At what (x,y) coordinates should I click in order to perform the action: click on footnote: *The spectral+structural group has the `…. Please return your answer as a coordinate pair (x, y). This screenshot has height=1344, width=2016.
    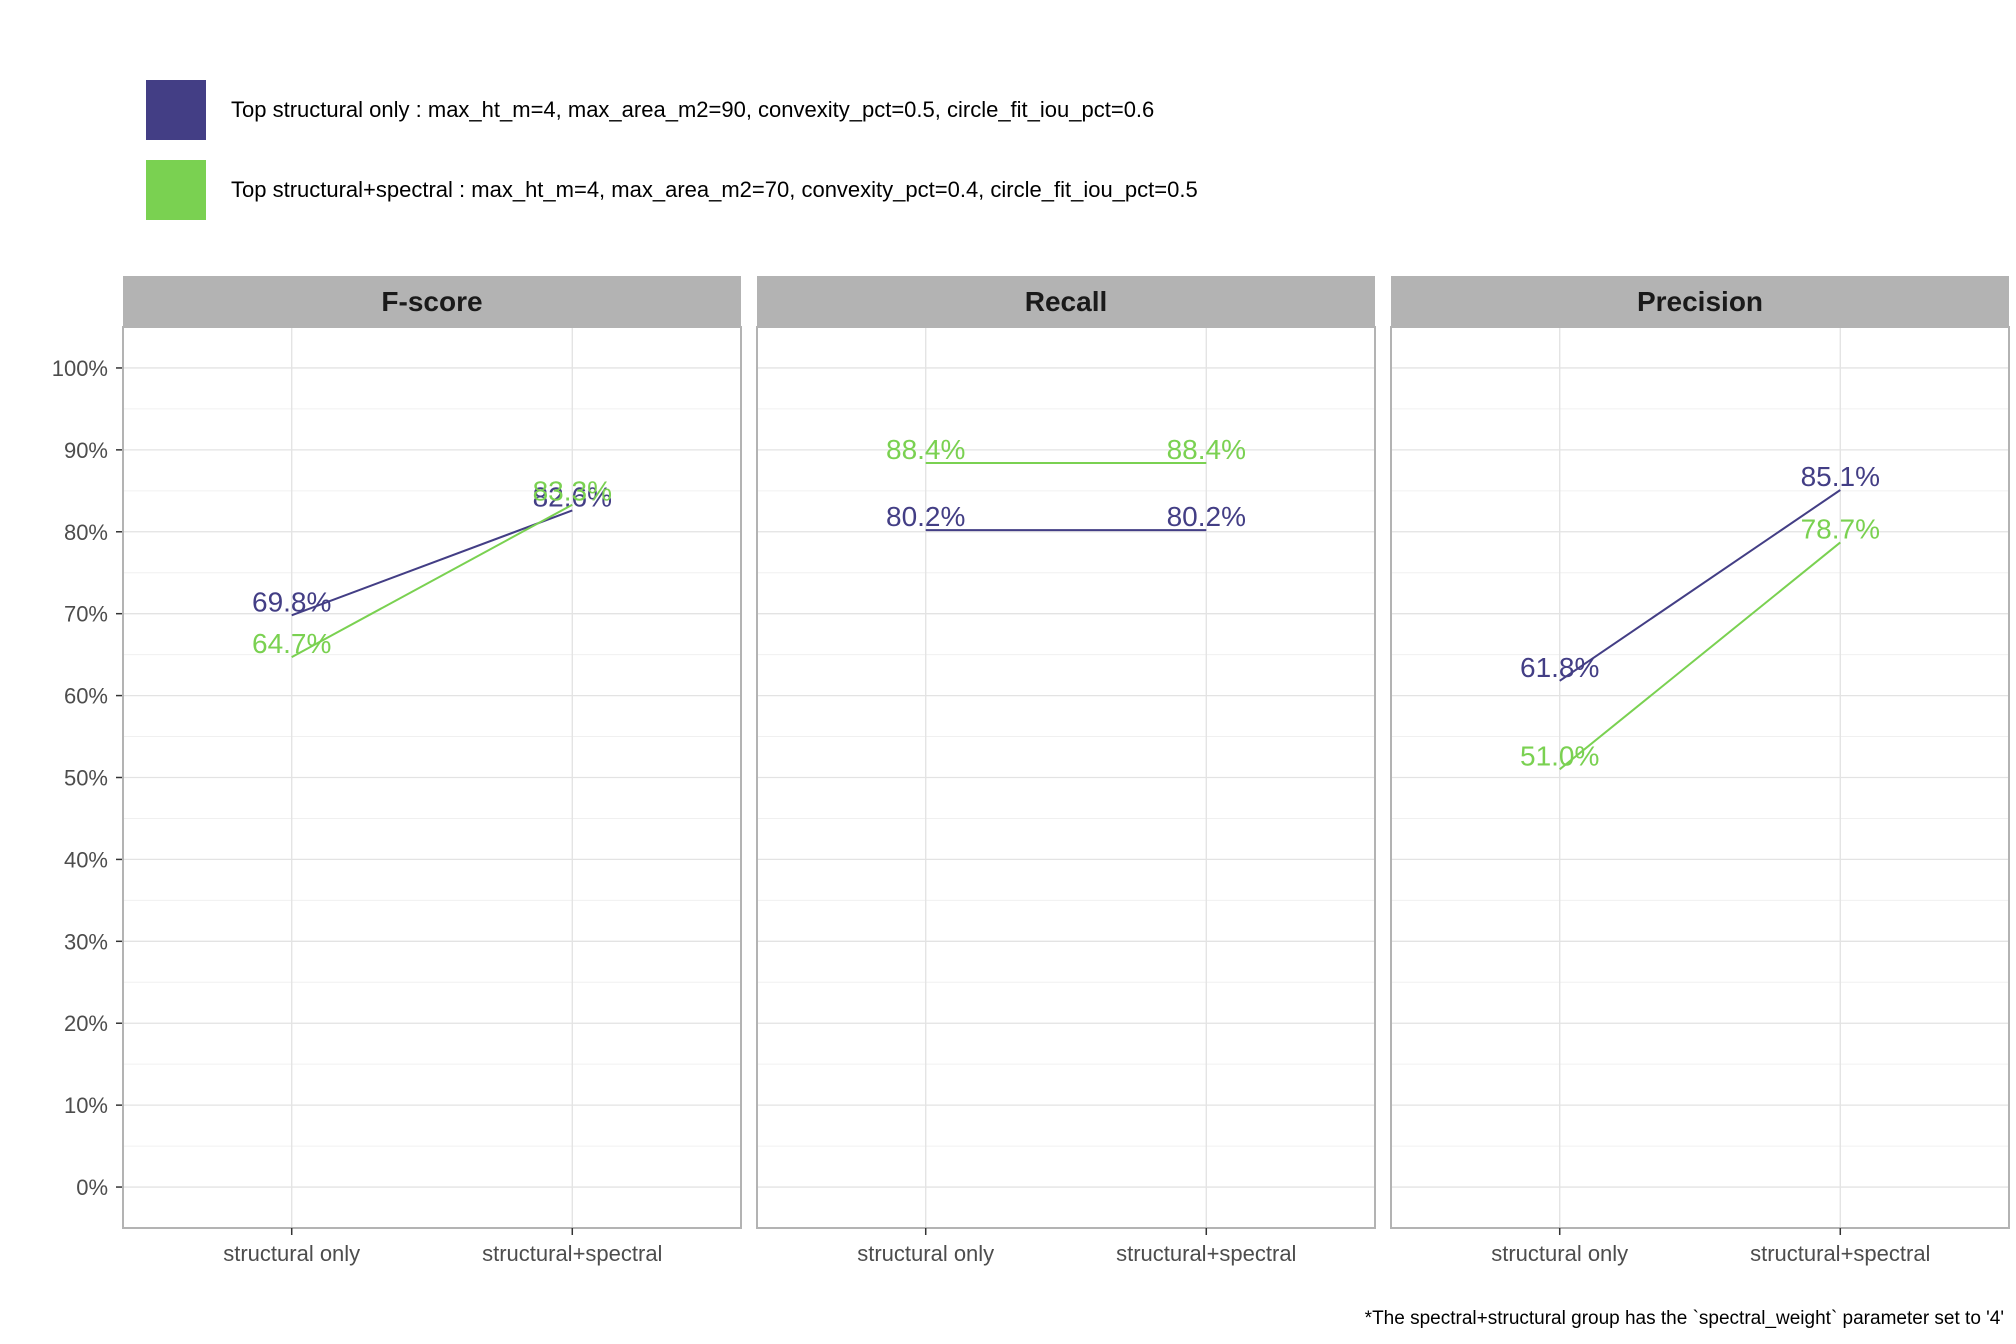
    Looking at the image, I should click on (1684, 1318).